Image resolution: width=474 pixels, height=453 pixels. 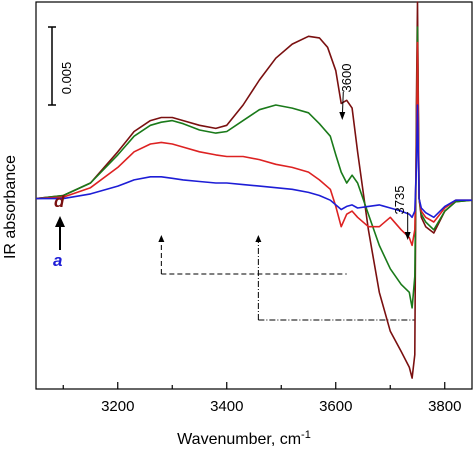 I want to click on guide-dashdot, so click(x=336, y=281).